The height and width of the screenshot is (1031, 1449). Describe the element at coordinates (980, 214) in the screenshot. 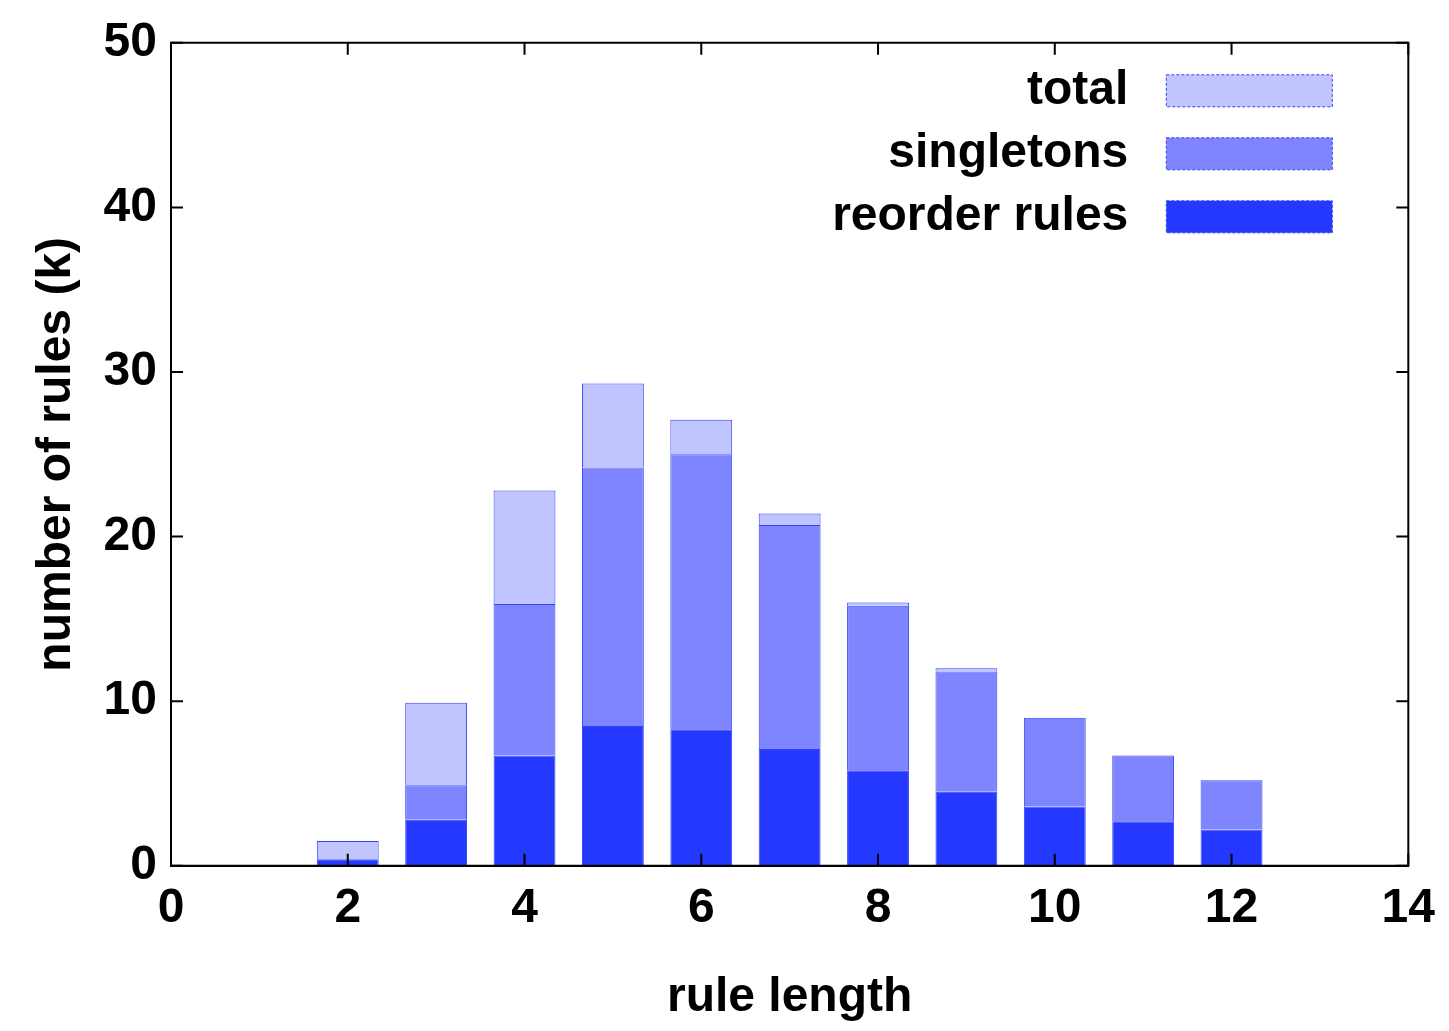

I see `legend-label: reorder rules` at that location.